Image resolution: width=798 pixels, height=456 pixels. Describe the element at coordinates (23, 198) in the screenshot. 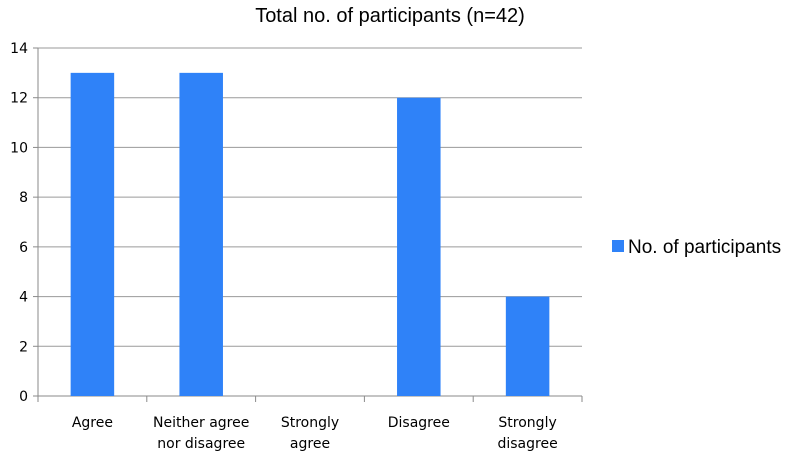

I see `y-tick-label: 8` at that location.